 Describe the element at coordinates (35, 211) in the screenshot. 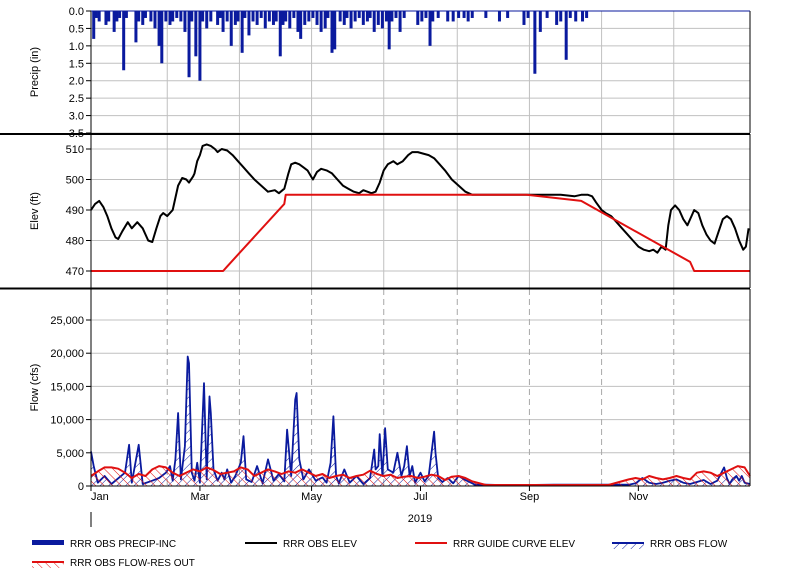

I see `y-axis-title: Elev (ft)` at that location.